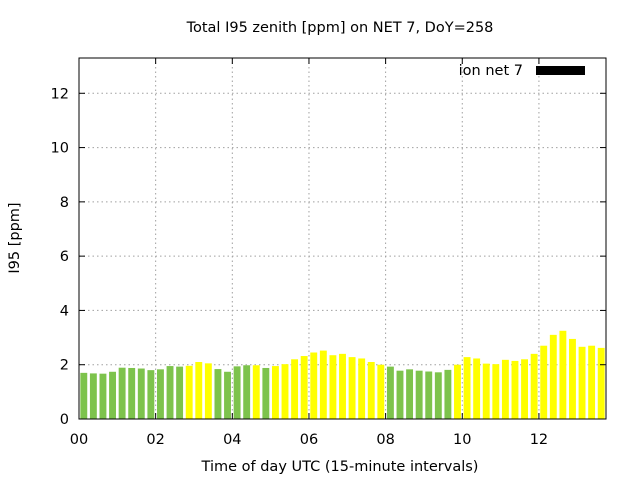  What do you see at coordinates (539, 440) in the screenshot?
I see `x-tick-label: 12` at bounding box center [539, 440].